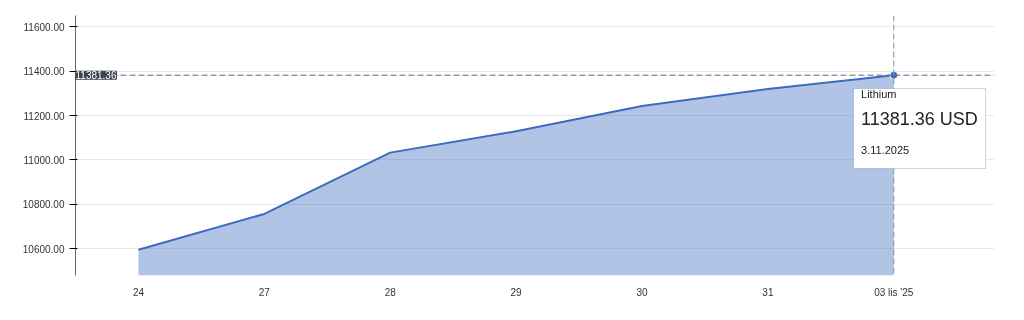 The height and width of the screenshot is (320, 1024). I want to click on y-tick-label: 11000.00, so click(44, 160).